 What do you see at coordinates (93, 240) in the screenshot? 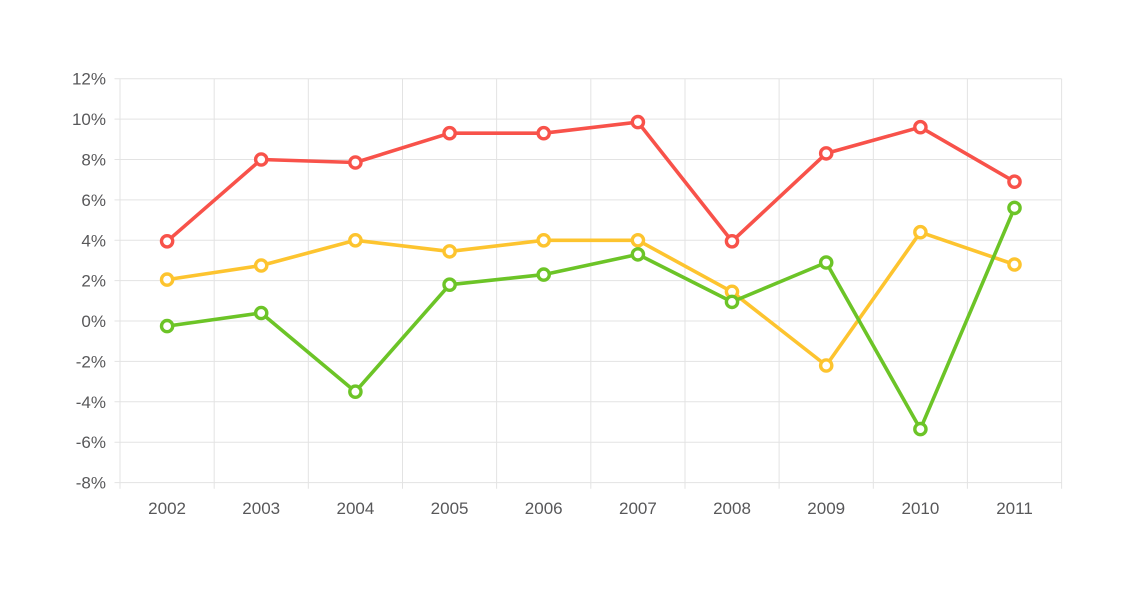
I see `svg-text: 4%` at bounding box center [93, 240].